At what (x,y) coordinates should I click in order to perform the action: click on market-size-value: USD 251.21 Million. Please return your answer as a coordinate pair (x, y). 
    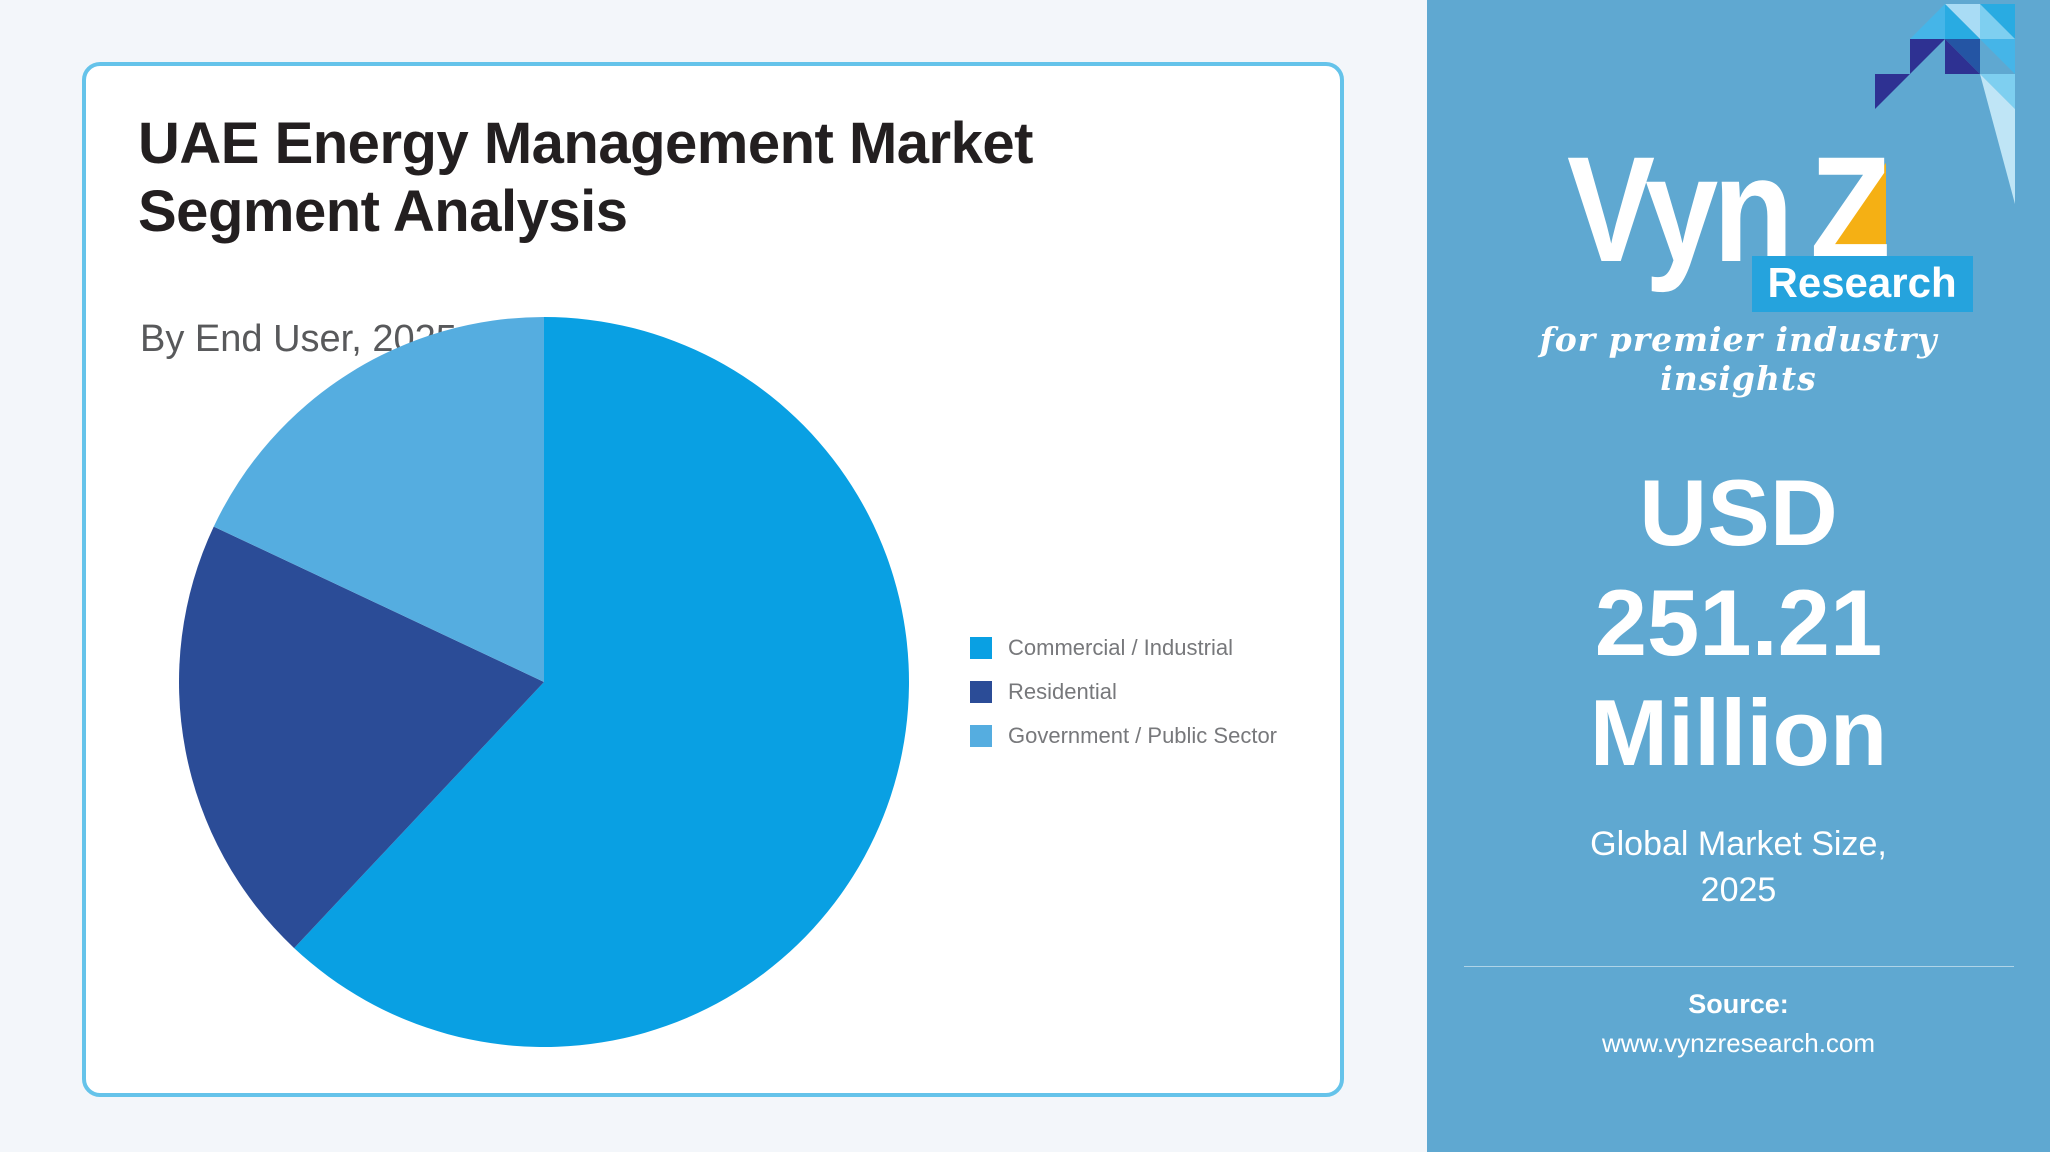
    Looking at the image, I should click on (1739, 623).